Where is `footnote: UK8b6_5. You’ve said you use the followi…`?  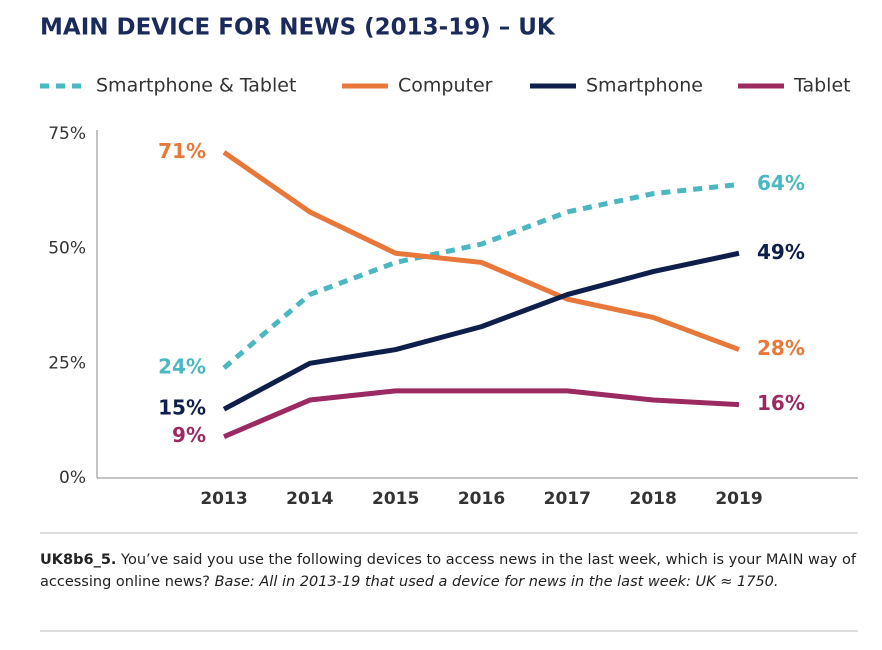 footnote: UK8b6_5. You’ve said you use the followi… is located at coordinates (449, 571).